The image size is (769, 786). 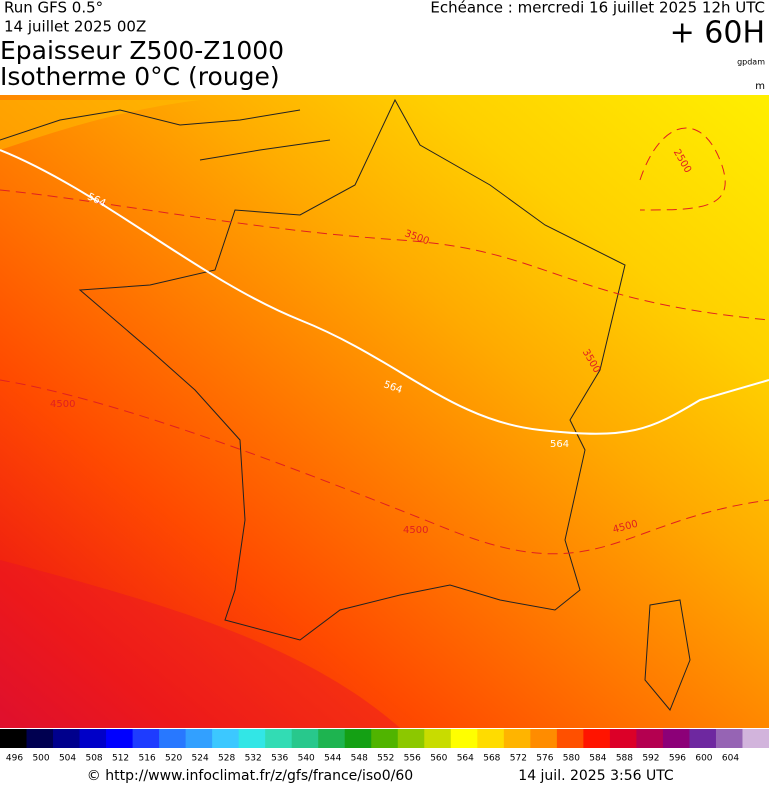 I want to click on colorbar-label: 500, so click(x=40, y=759).